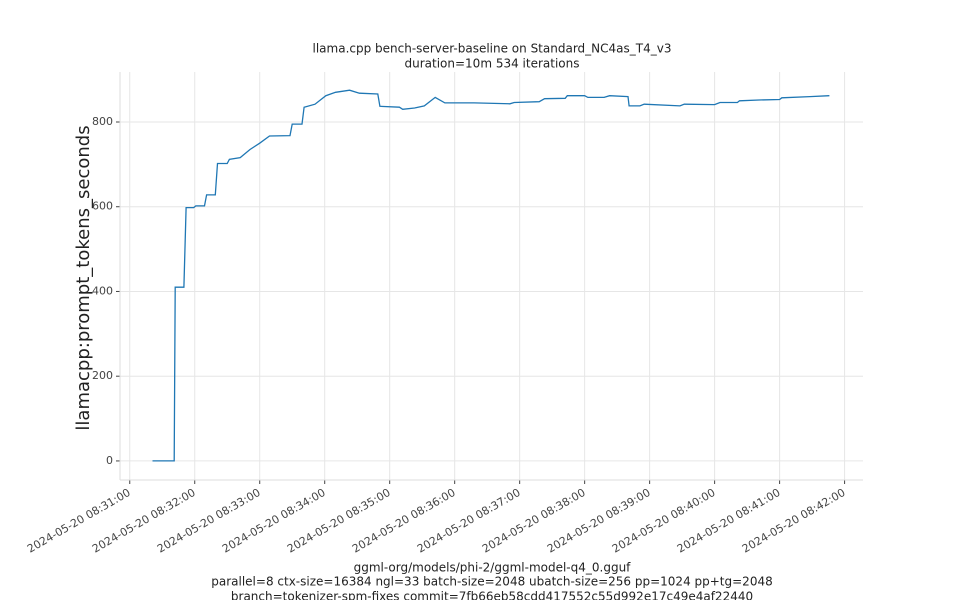  Describe the element at coordinates (102, 290) in the screenshot. I see `y-tick-label: 400` at that location.